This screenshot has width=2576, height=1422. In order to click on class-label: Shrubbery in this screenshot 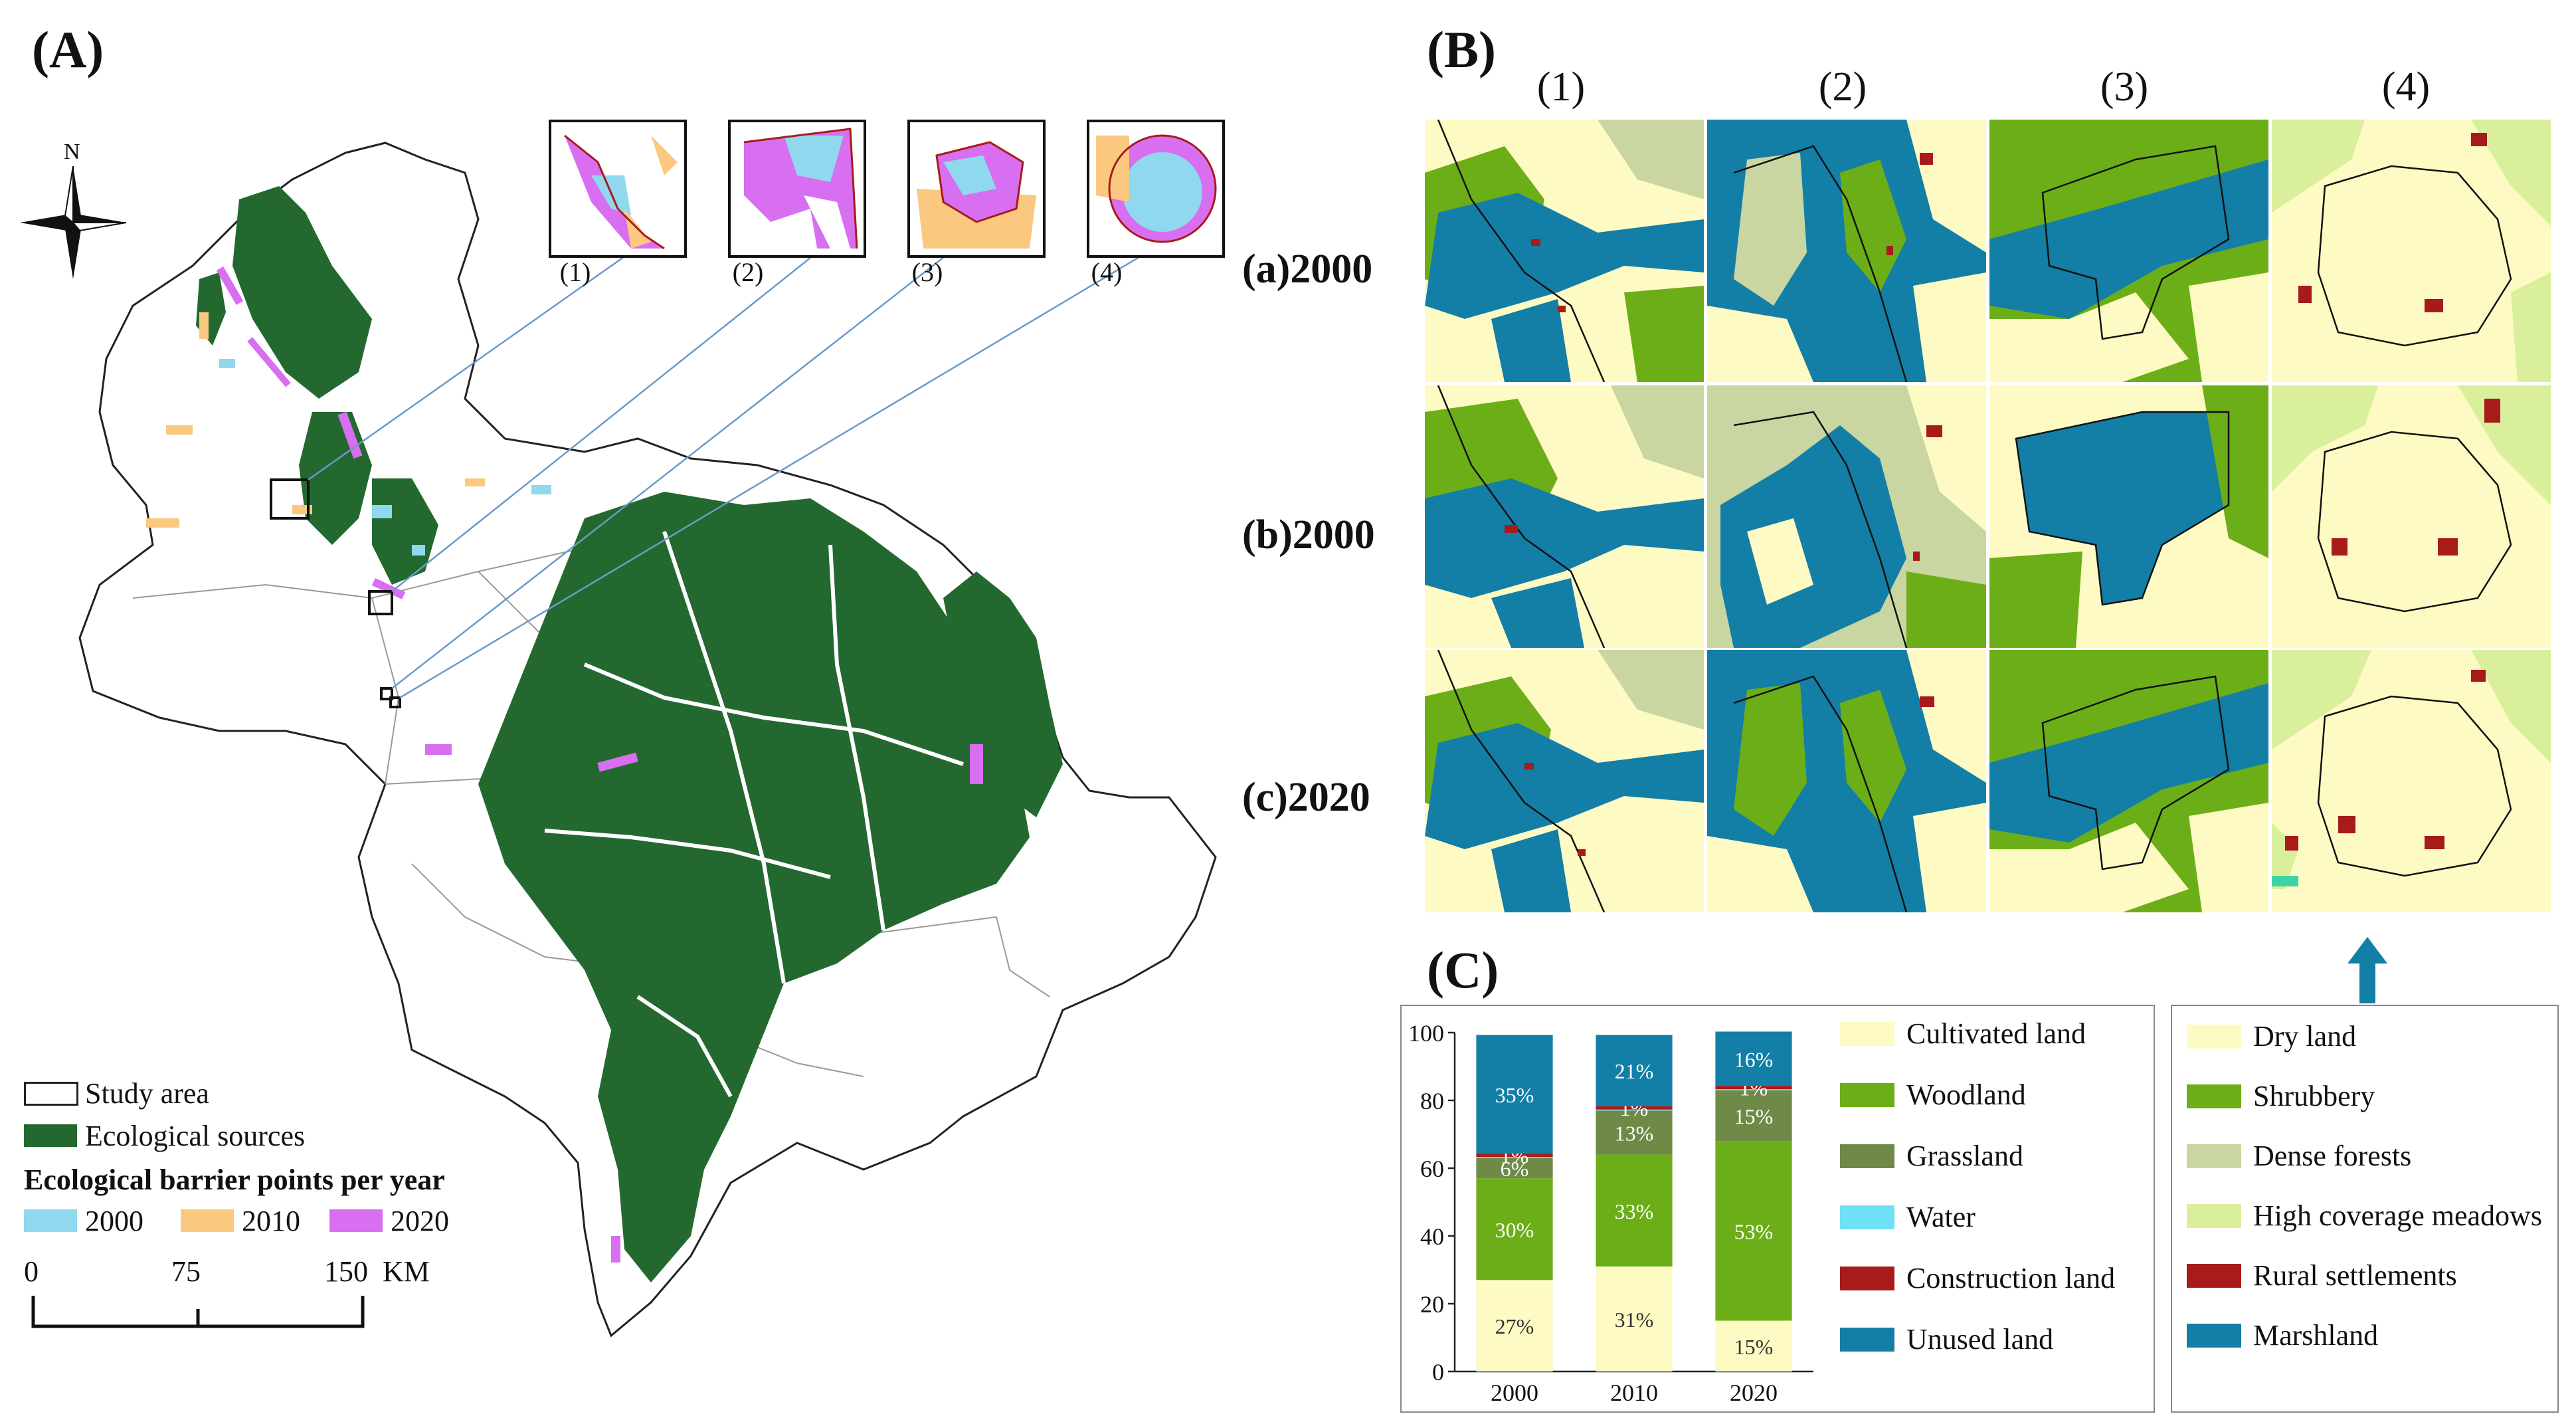, I will do `click(2314, 1096)`.